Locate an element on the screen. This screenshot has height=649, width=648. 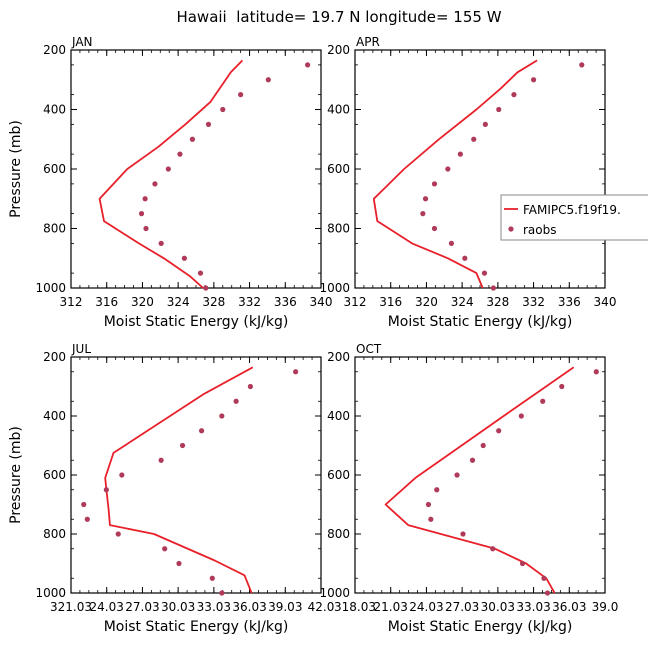
x-tick-label: 36.03 is located at coordinates (569, 607).